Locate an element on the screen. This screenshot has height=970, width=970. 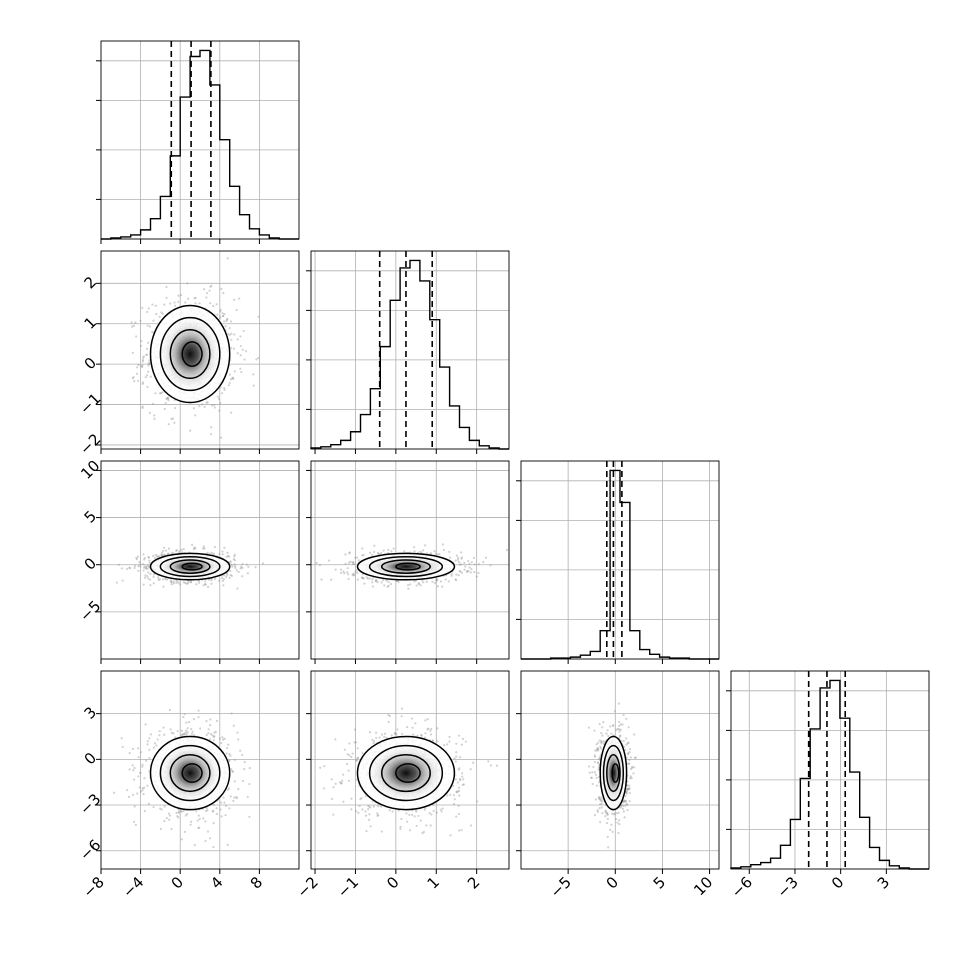
y-tick-label: 0 is located at coordinates (90, 758).